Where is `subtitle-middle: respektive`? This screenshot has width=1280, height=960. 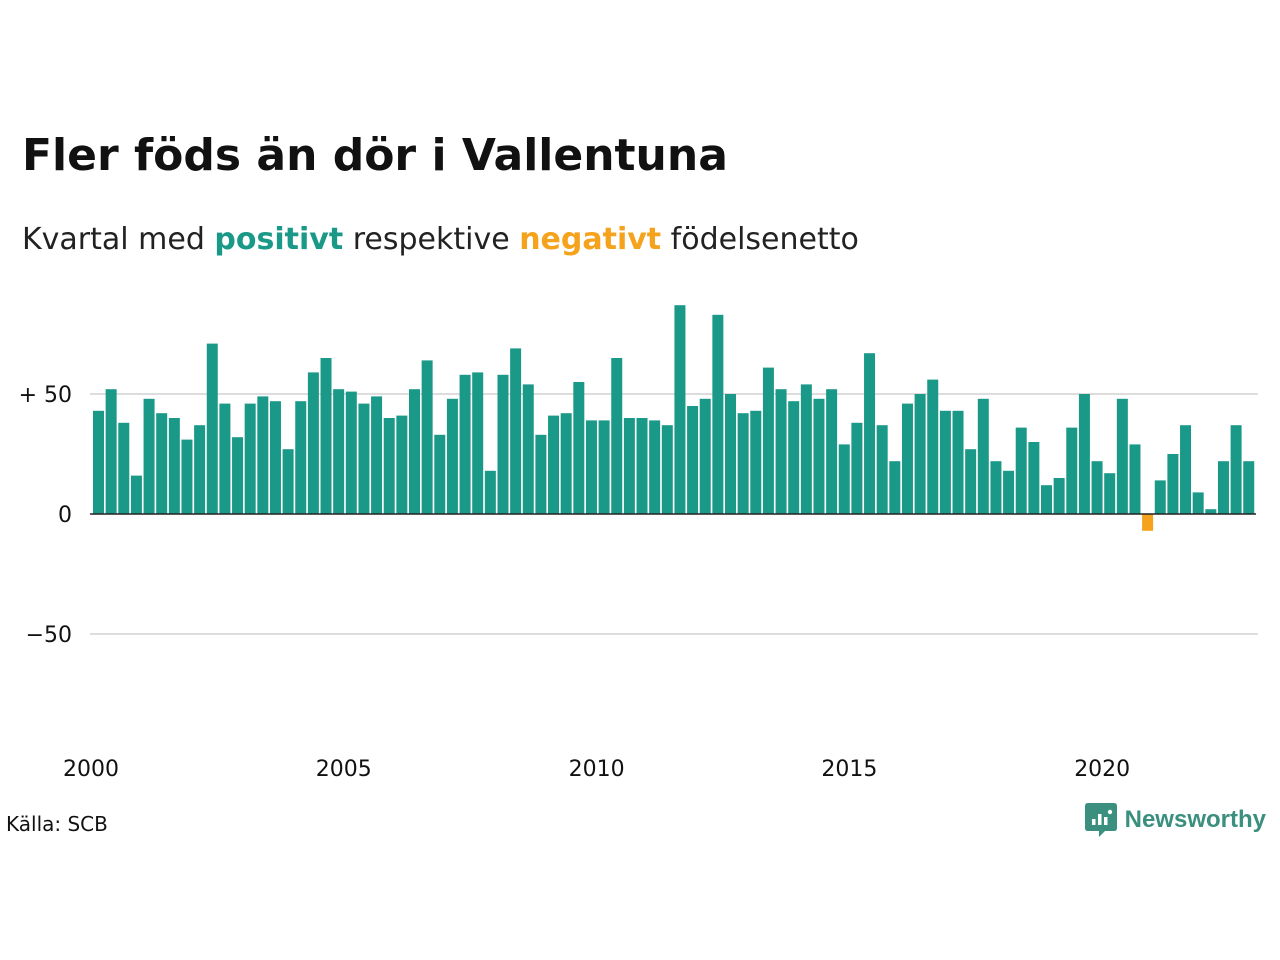 subtitle-middle: respektive is located at coordinates (431, 239).